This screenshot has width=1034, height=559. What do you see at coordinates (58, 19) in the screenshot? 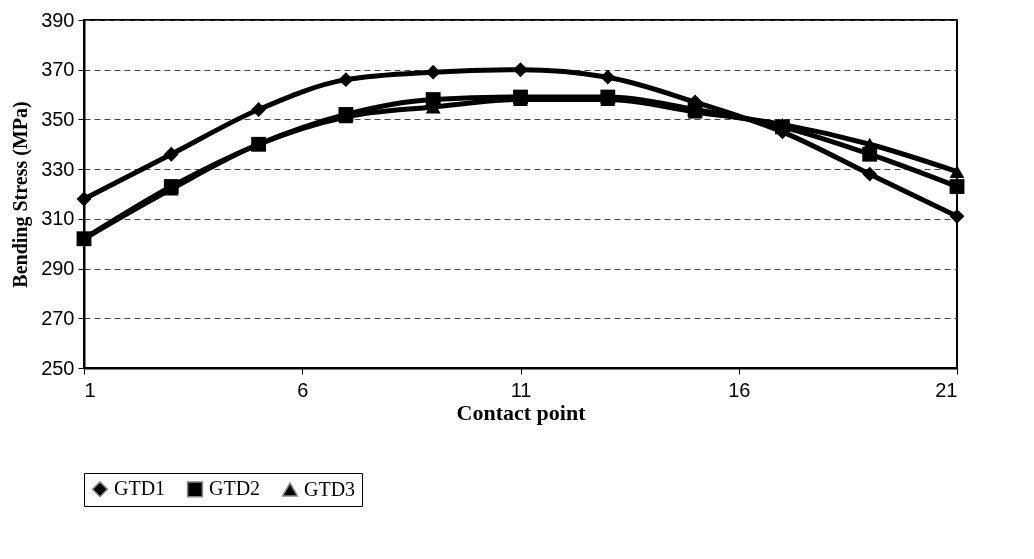
I see `y-tick-label: 390` at bounding box center [58, 19].